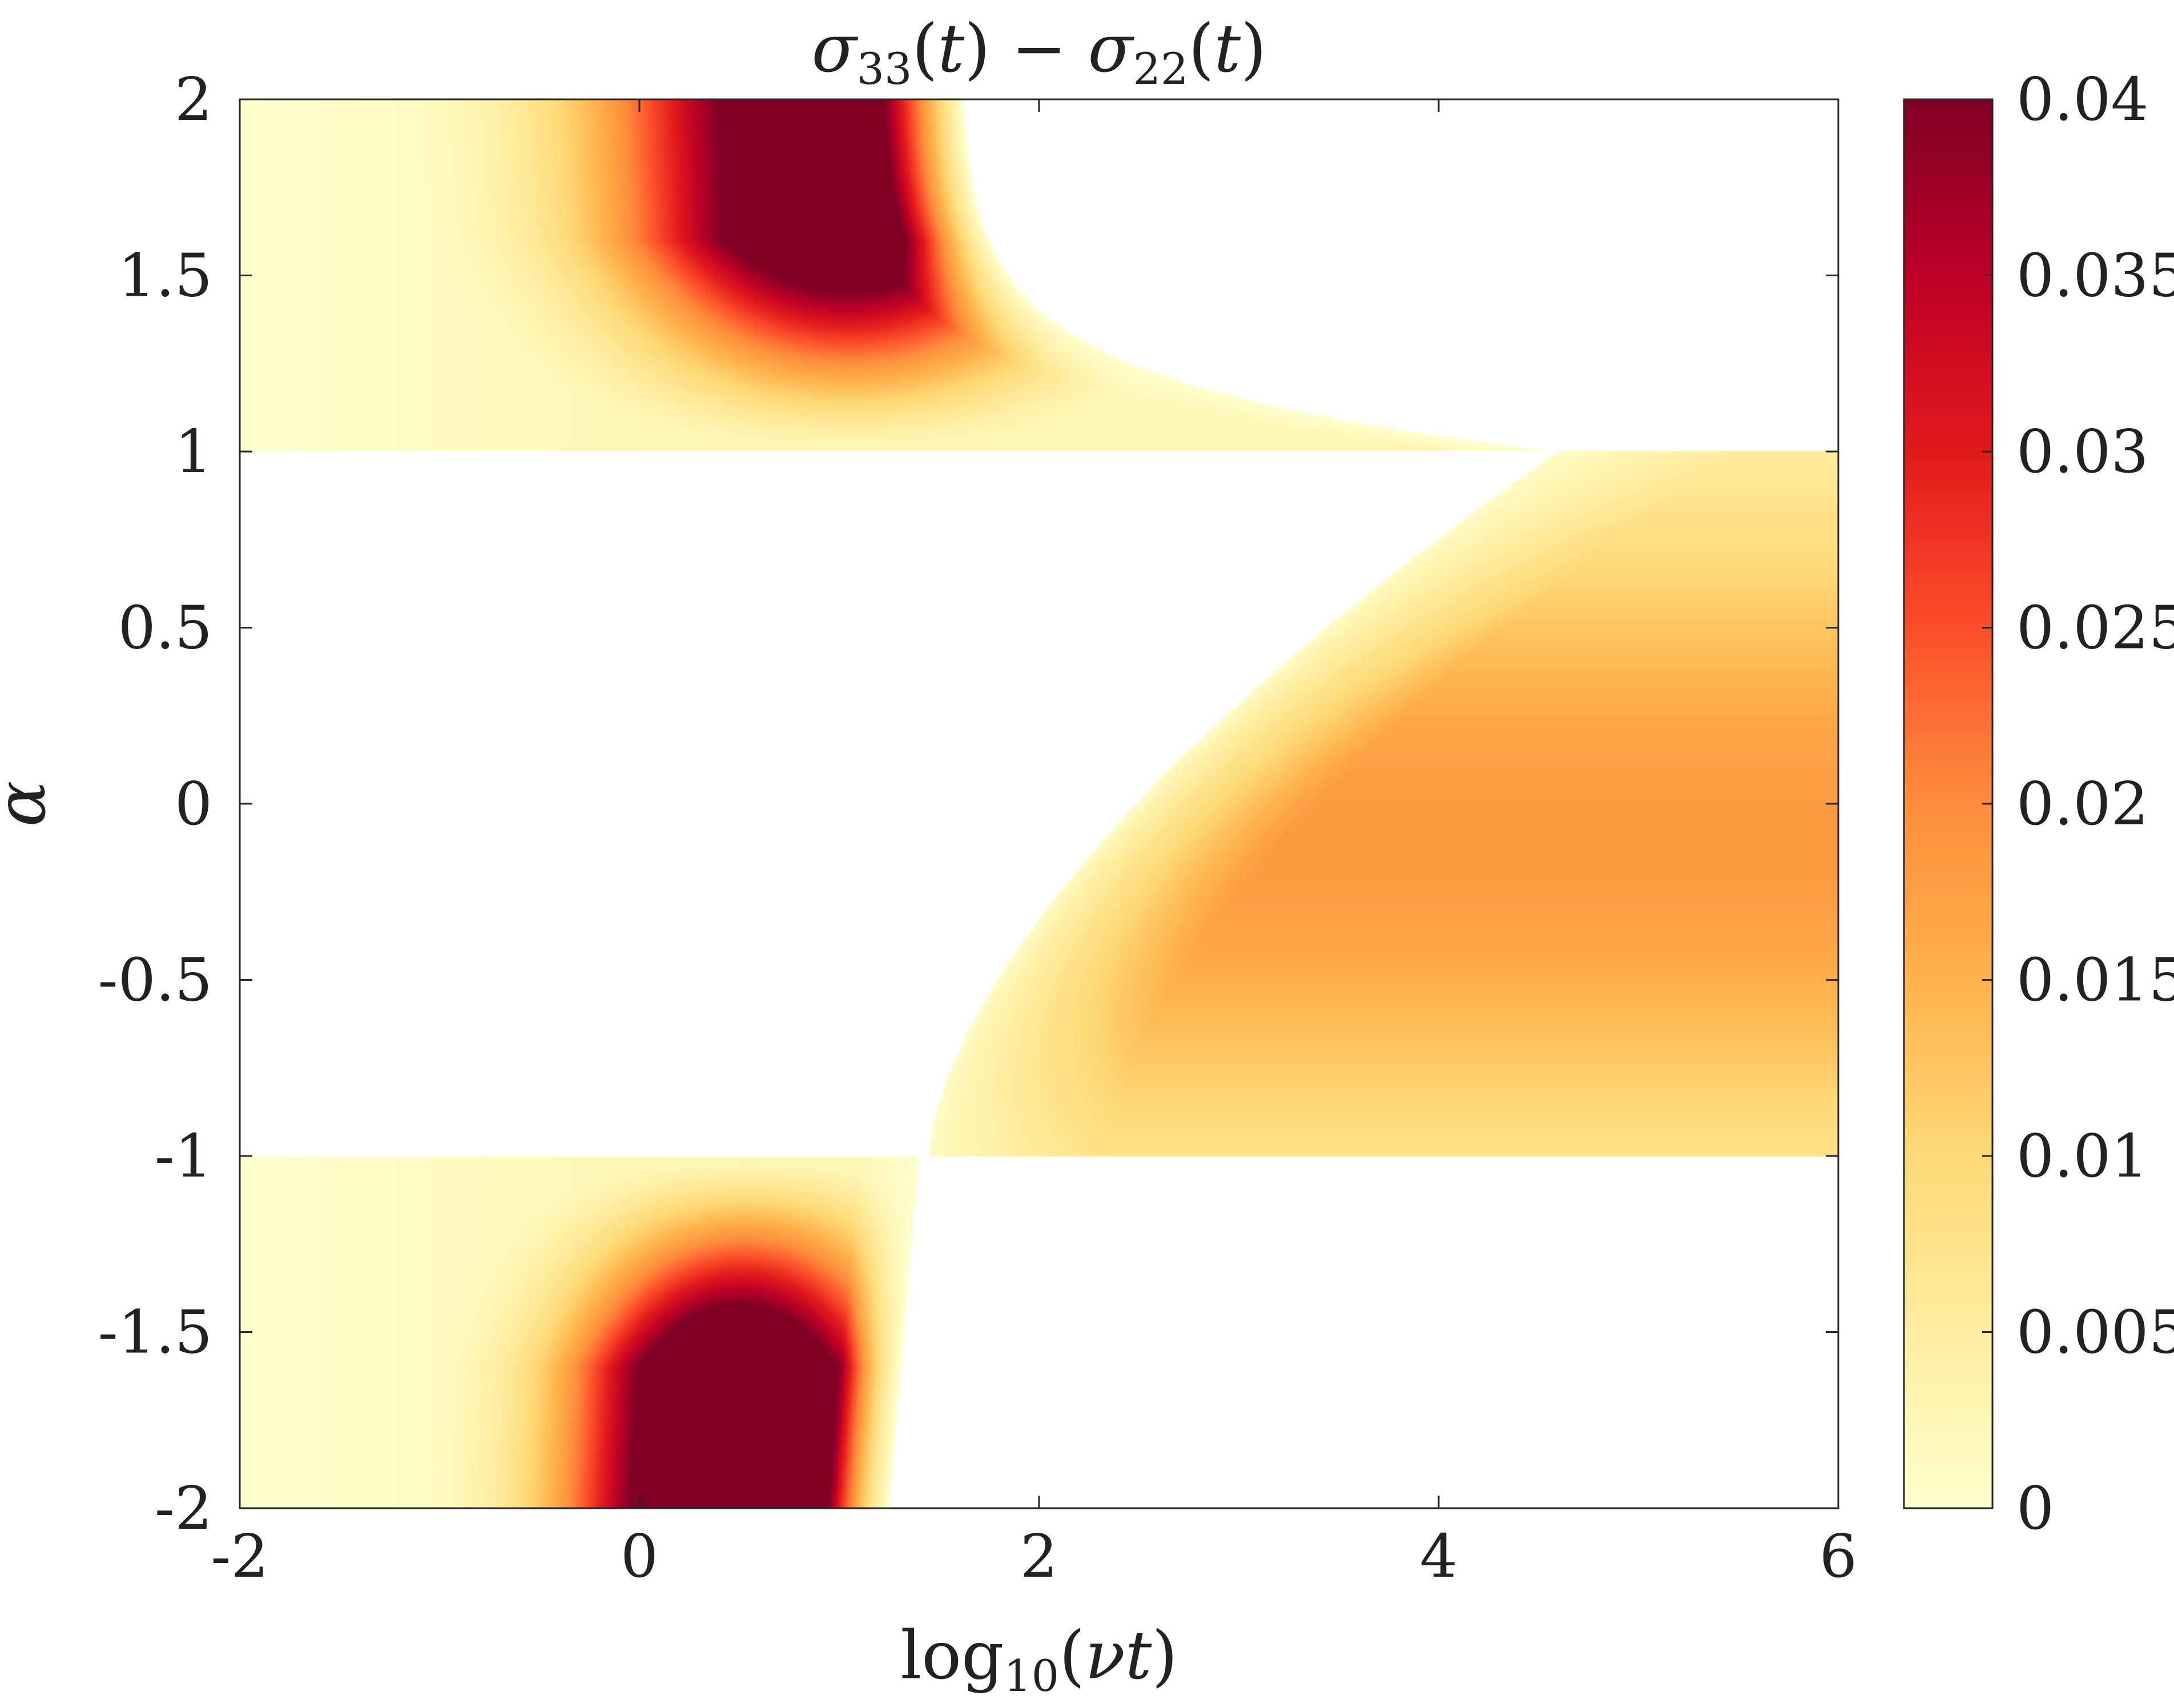 This screenshot has height=1708, width=2174. What do you see at coordinates (2082, 451) in the screenshot?
I see `colorbar-tick-label: 0.03` at bounding box center [2082, 451].